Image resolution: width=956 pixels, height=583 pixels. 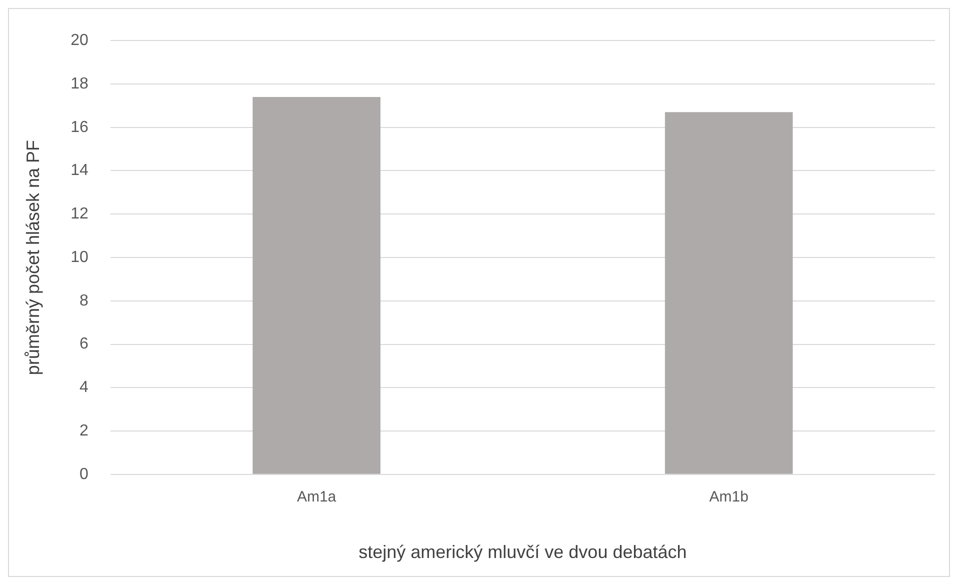 I want to click on y-tick-label: 12, so click(x=79, y=214).